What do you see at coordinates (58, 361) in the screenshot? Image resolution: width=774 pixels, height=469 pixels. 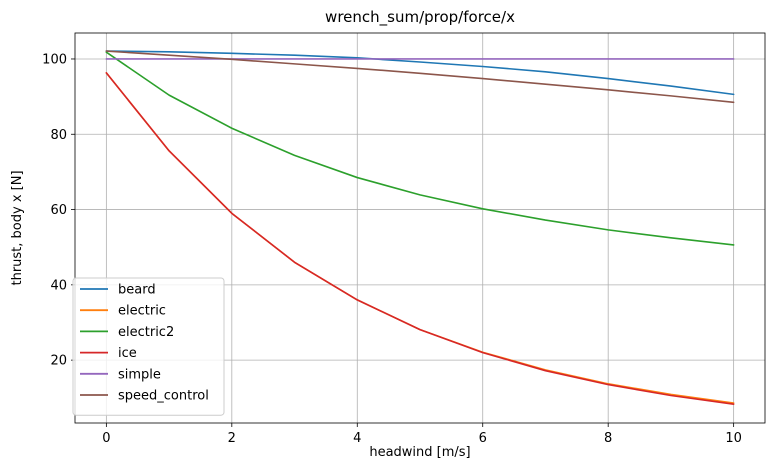 I see `y-tick-label: 20` at bounding box center [58, 361].